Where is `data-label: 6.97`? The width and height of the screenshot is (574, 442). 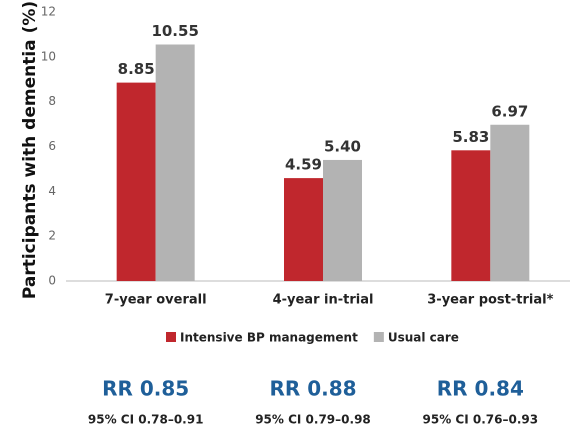 data-label: 6.97 is located at coordinates (509, 111).